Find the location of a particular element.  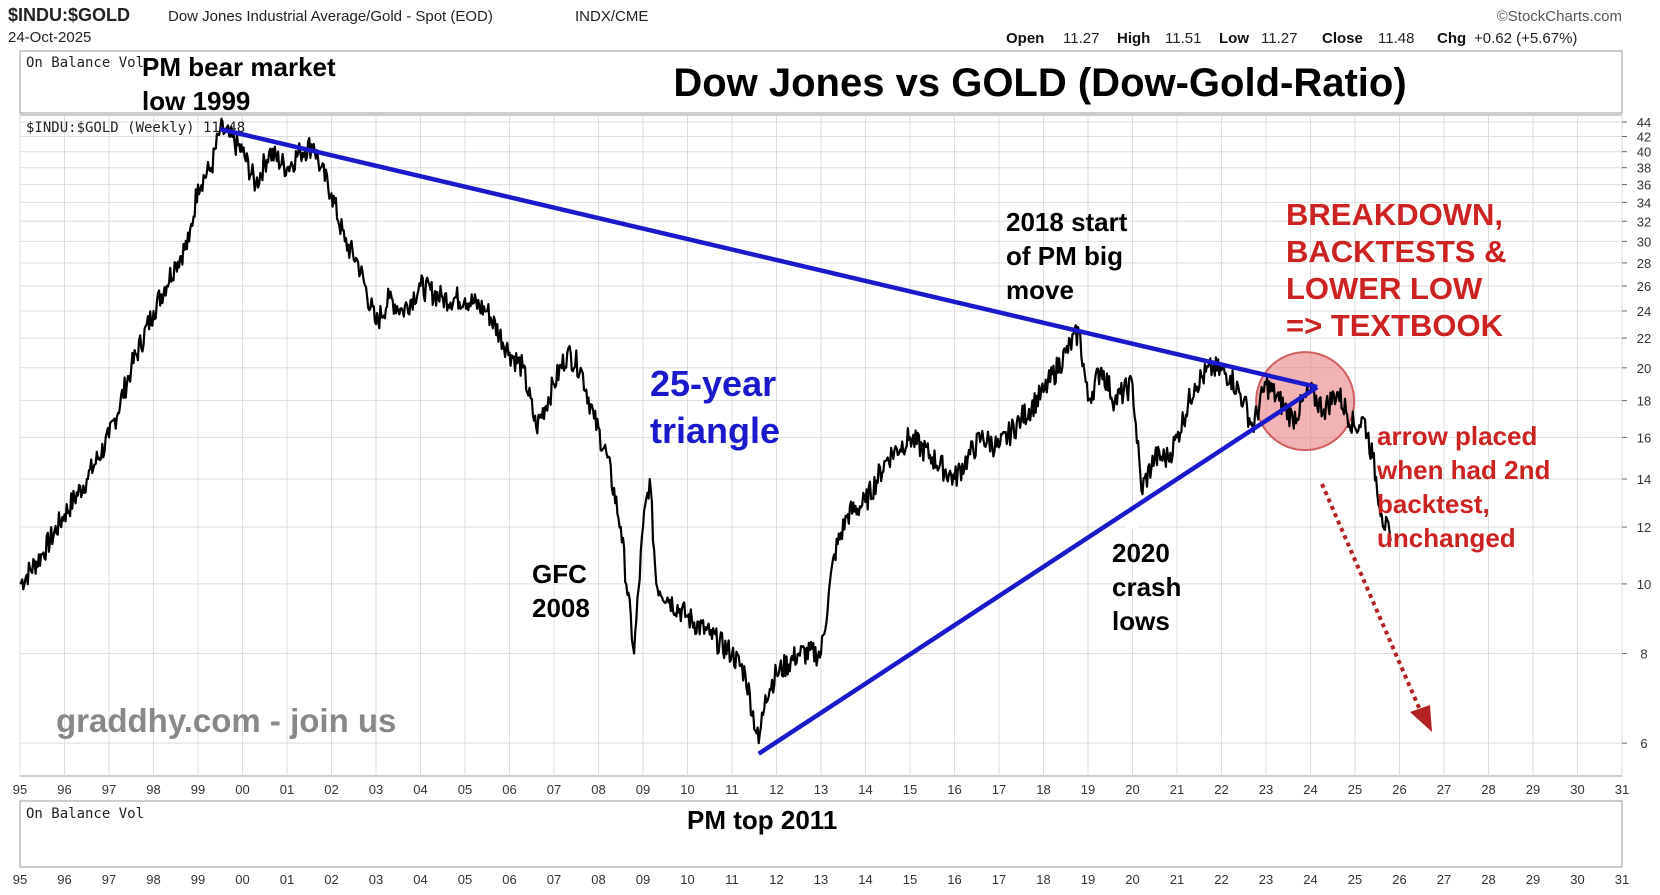

date-label: 24-Oct-2025 is located at coordinates (49, 37).